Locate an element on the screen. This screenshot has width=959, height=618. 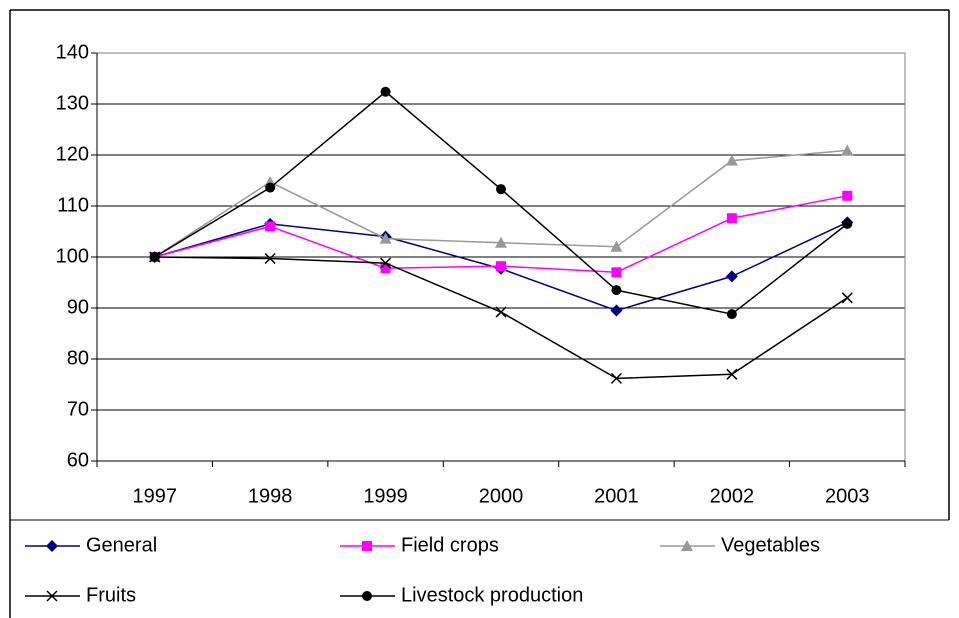
y-tick-label: 140 is located at coordinates (72, 52).